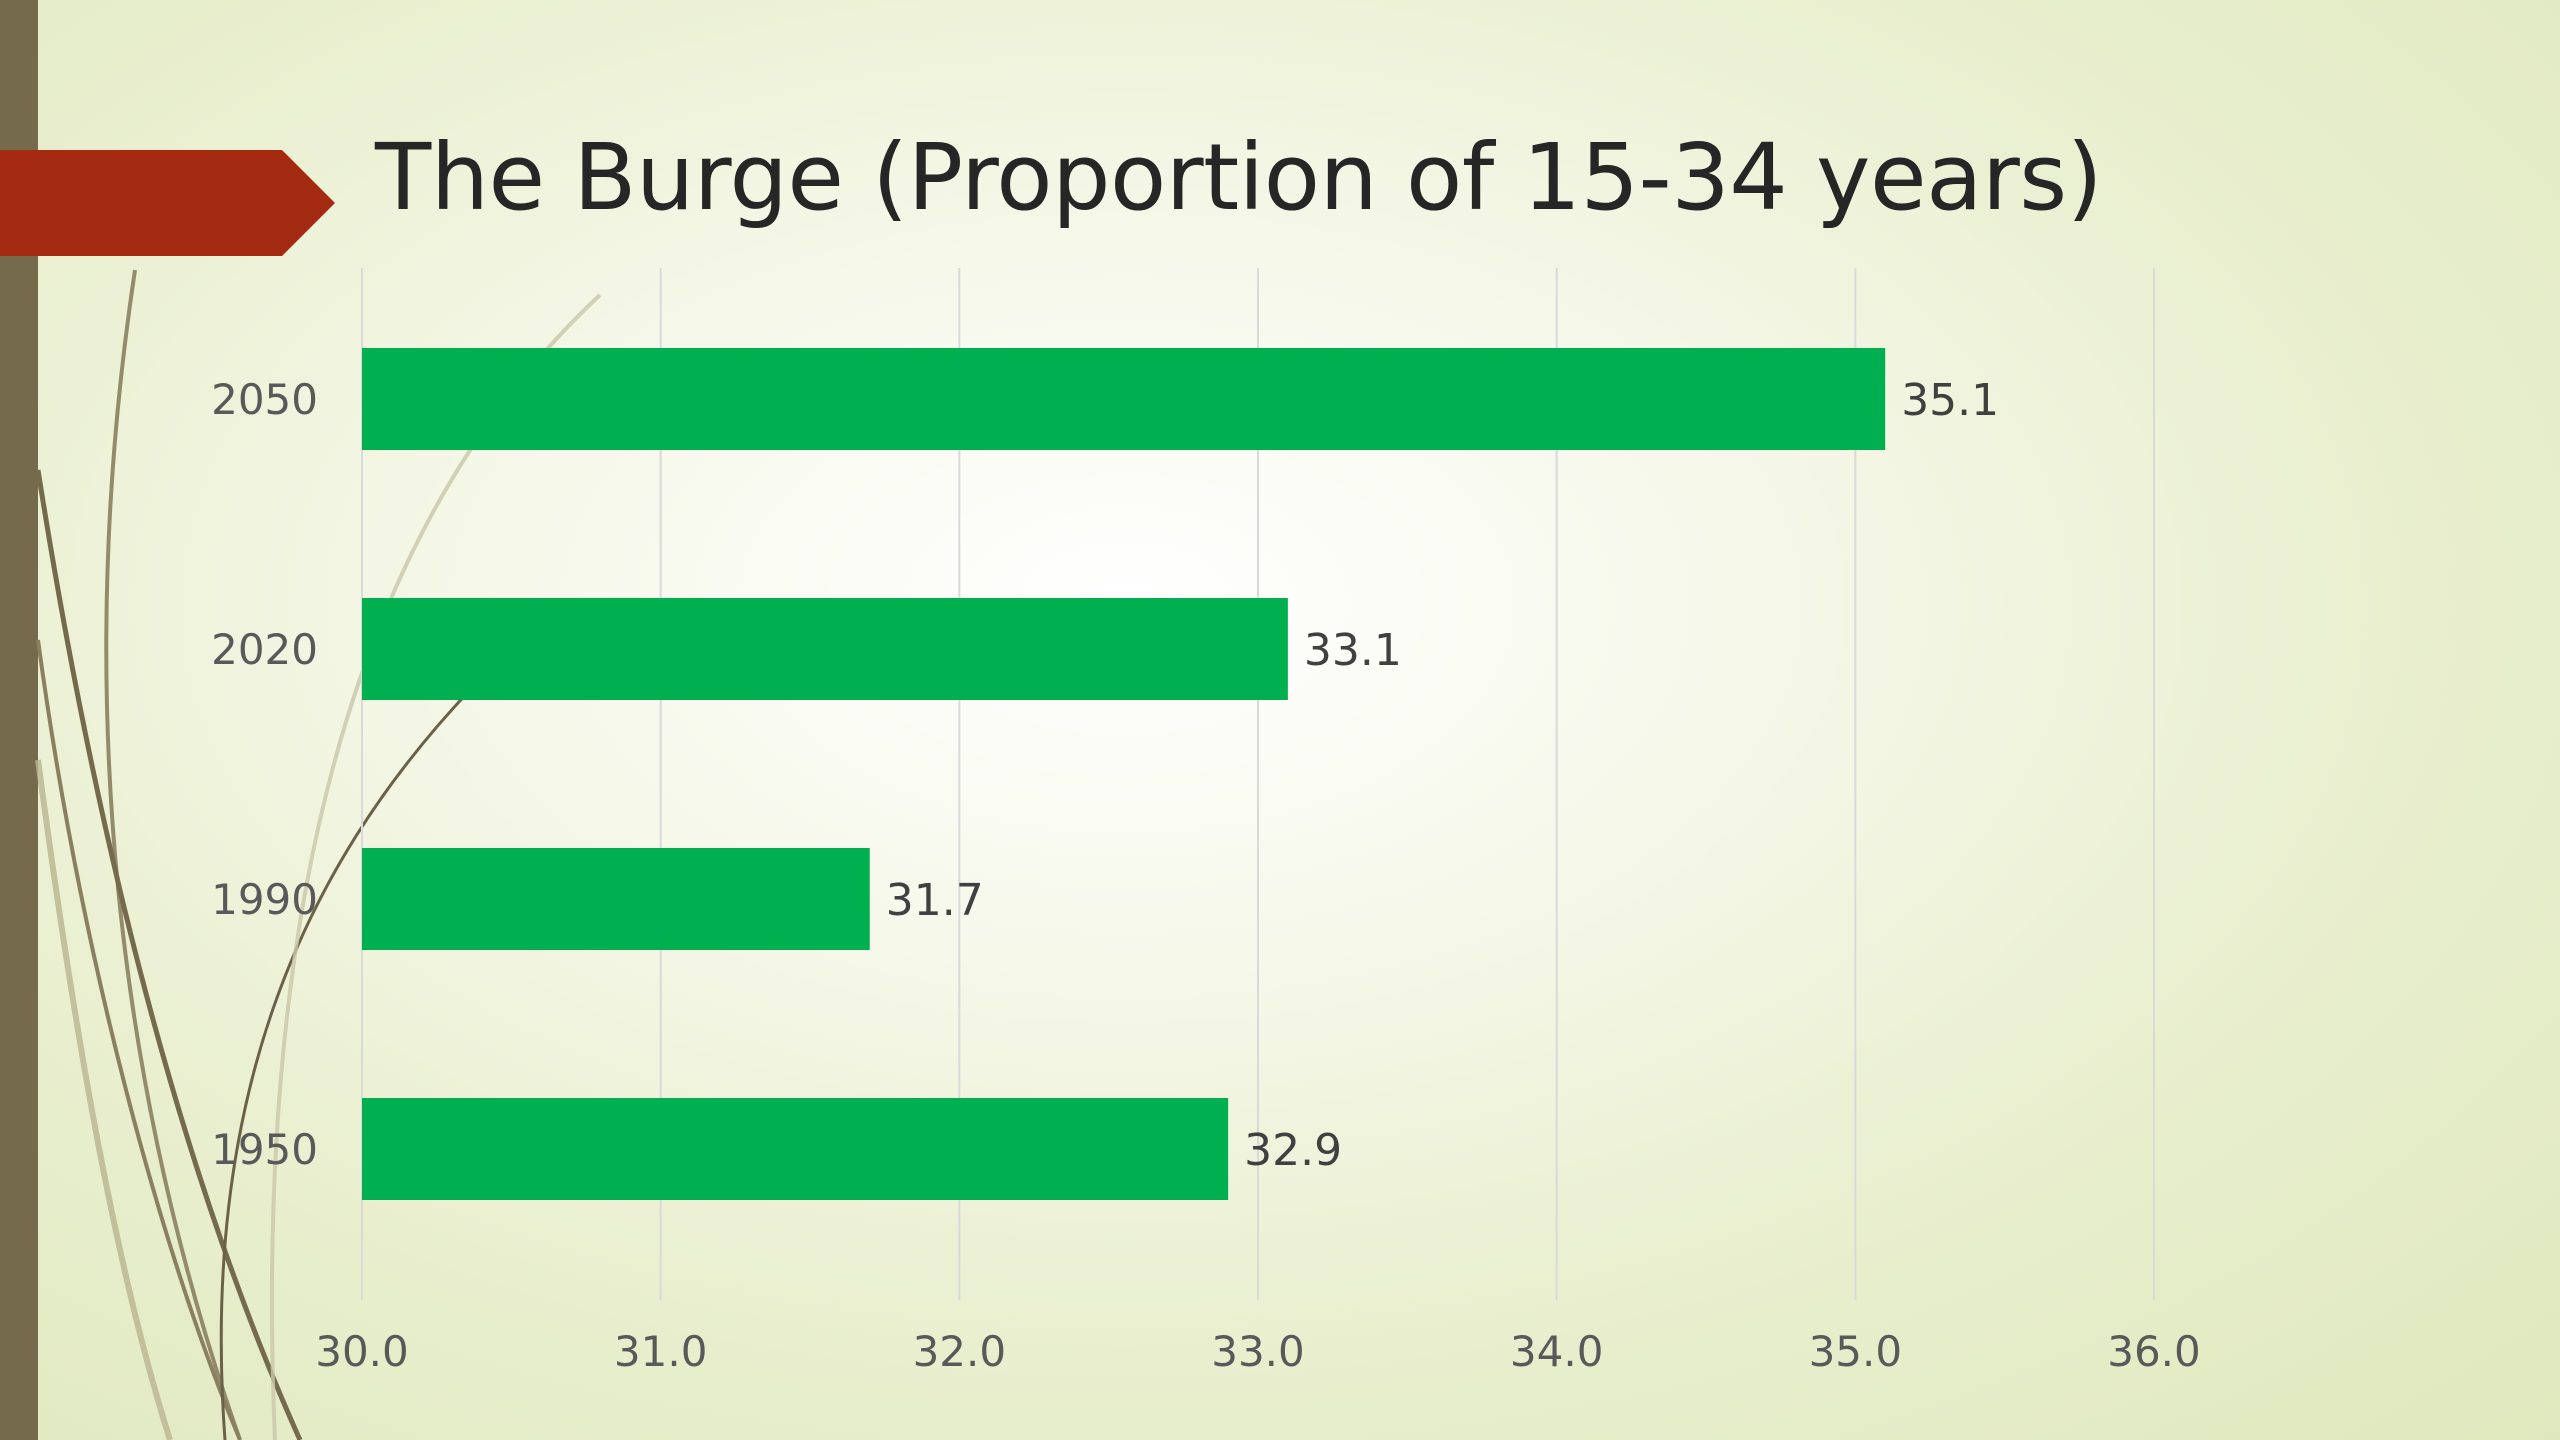  Describe the element at coordinates (1950, 400) in the screenshot. I see `data-label-2050: 35.1` at that location.